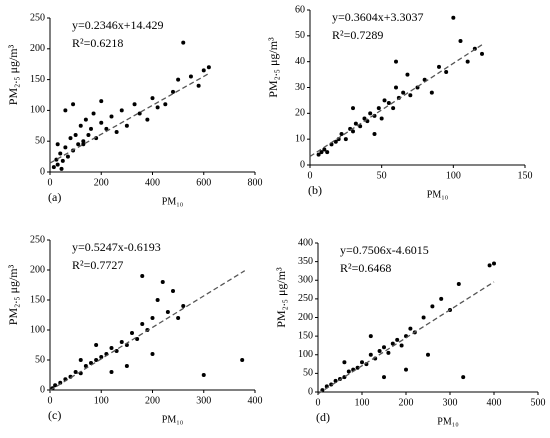  Describe the element at coordinates (37, 110) in the screenshot. I see `y-tick-label: 100` at that location.